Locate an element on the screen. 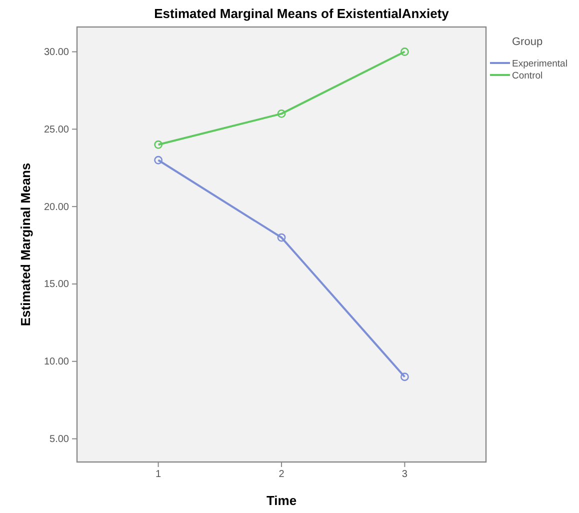 The image size is (579, 513). y-tick-label: 5.00 is located at coordinates (60, 439).